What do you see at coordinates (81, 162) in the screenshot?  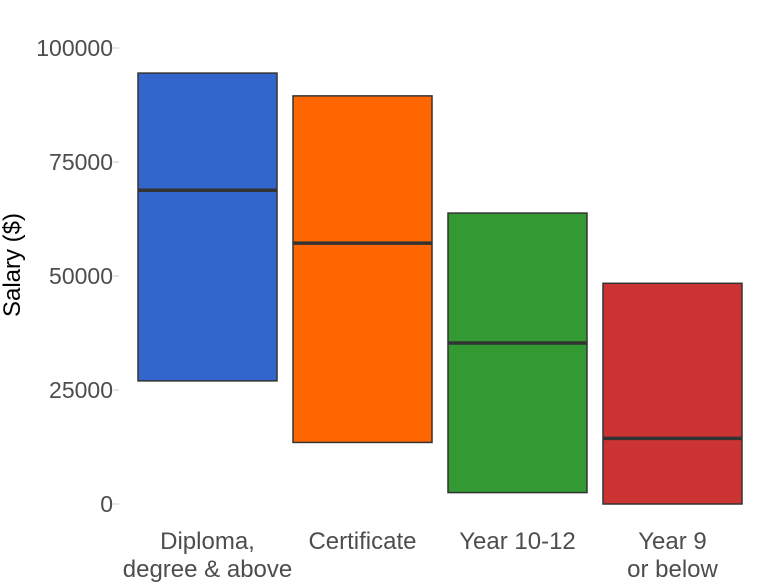 I see `y-tick-label: 75000` at bounding box center [81, 162].